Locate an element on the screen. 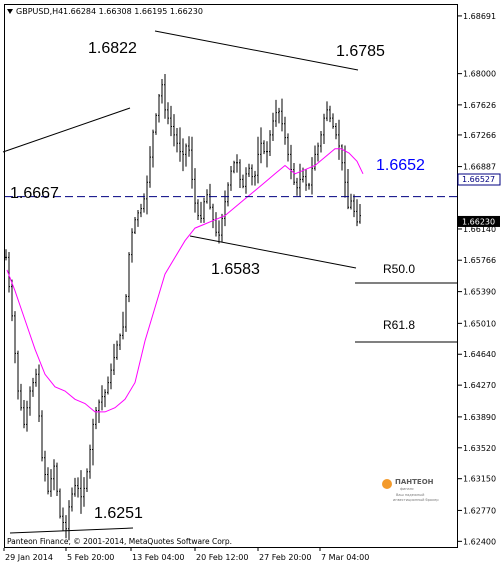 Image resolution: width=502 pixels, height=565 pixels. dropdown-triangle-icon is located at coordinates (10, 11).